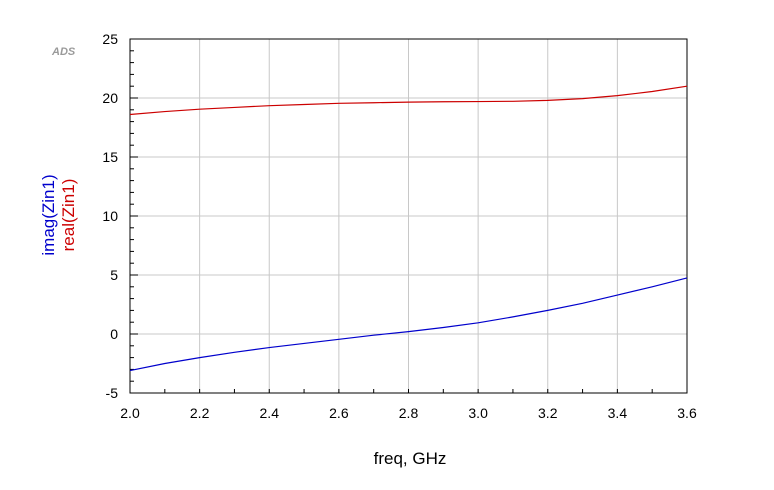 This screenshot has height=490, width=774. What do you see at coordinates (270, 413) in the screenshot?
I see `x-tick-label: 2.4` at bounding box center [270, 413].